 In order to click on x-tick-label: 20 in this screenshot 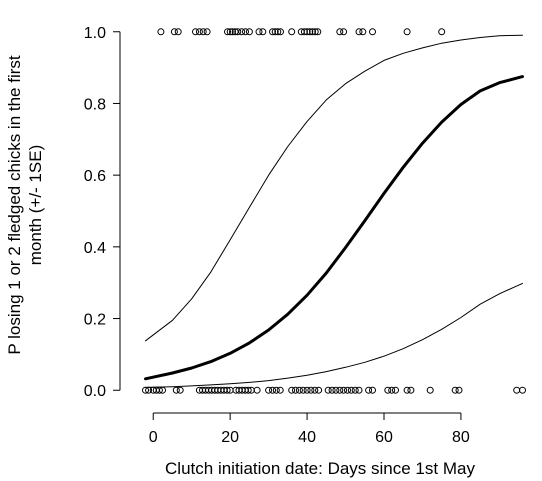, I will do `click(230, 437)`.